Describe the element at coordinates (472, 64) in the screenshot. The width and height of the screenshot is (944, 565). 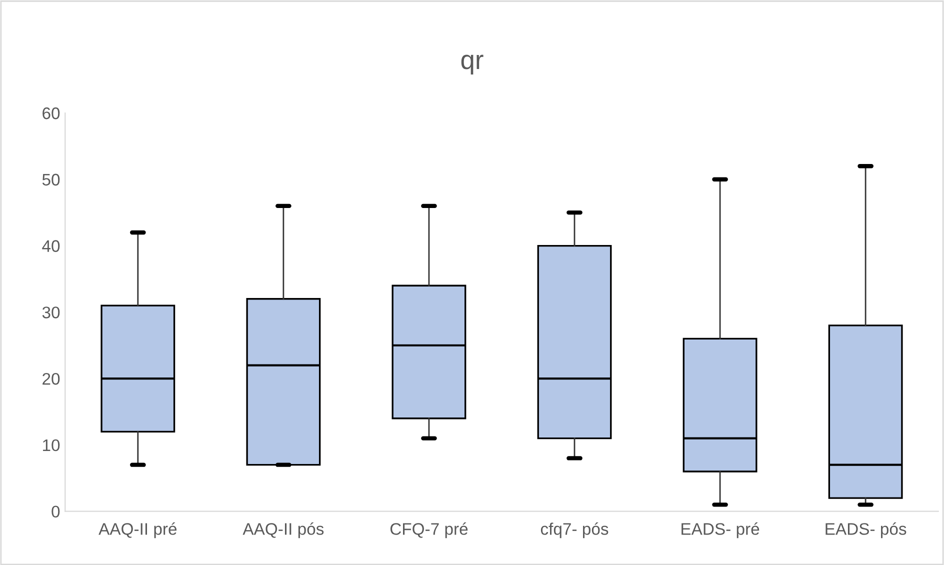
I see `chart-title: qr` at that location.